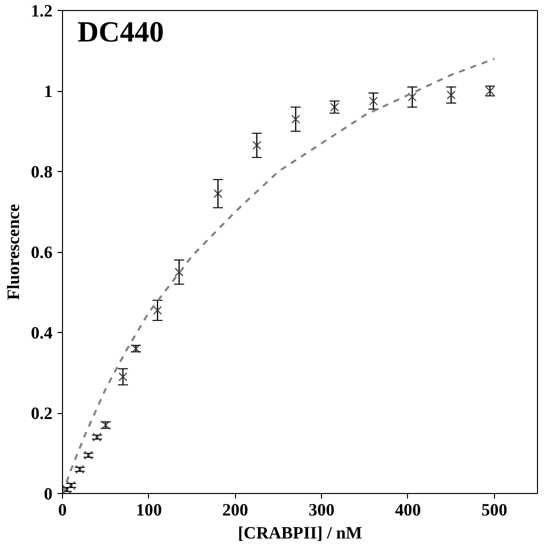 The height and width of the screenshot is (545, 547). I want to click on y-tick-label: 0.4, so click(41, 333).